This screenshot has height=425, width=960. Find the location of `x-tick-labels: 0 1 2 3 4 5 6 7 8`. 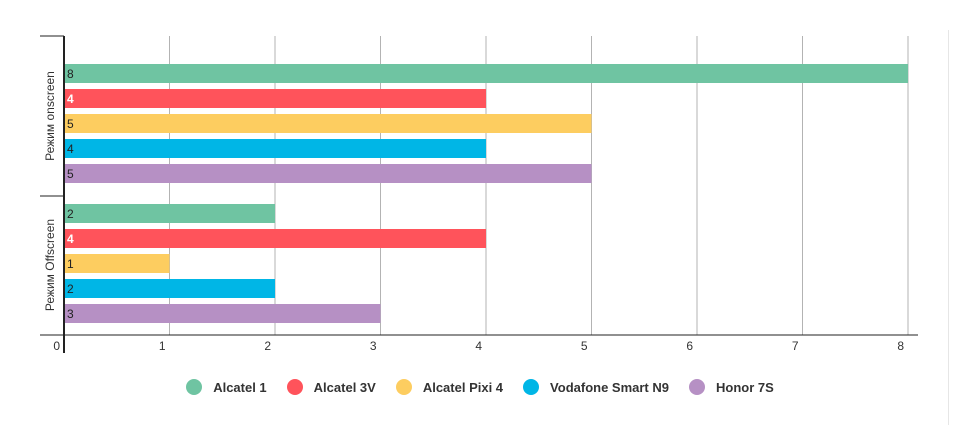

x-tick-labels: 0 1 2 3 4 5 6 7 8 is located at coordinates (478, 346).